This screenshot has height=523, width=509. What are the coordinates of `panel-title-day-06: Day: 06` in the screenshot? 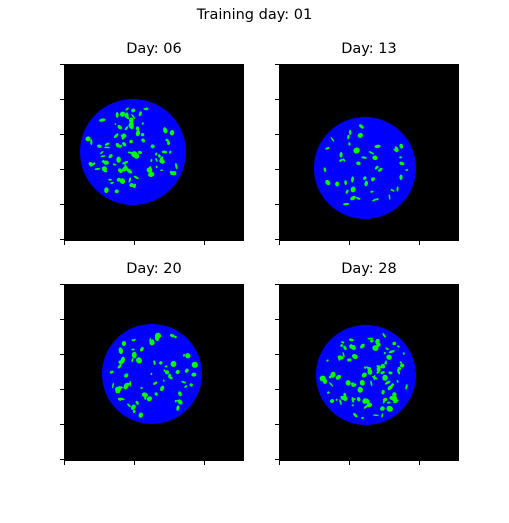 It's located at (154, 49).